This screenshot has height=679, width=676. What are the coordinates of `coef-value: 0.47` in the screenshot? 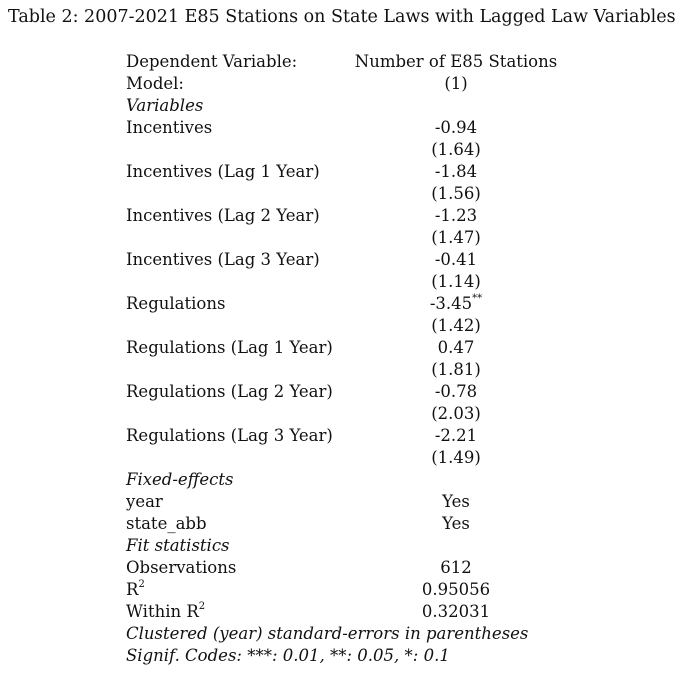 It's located at (456, 347).